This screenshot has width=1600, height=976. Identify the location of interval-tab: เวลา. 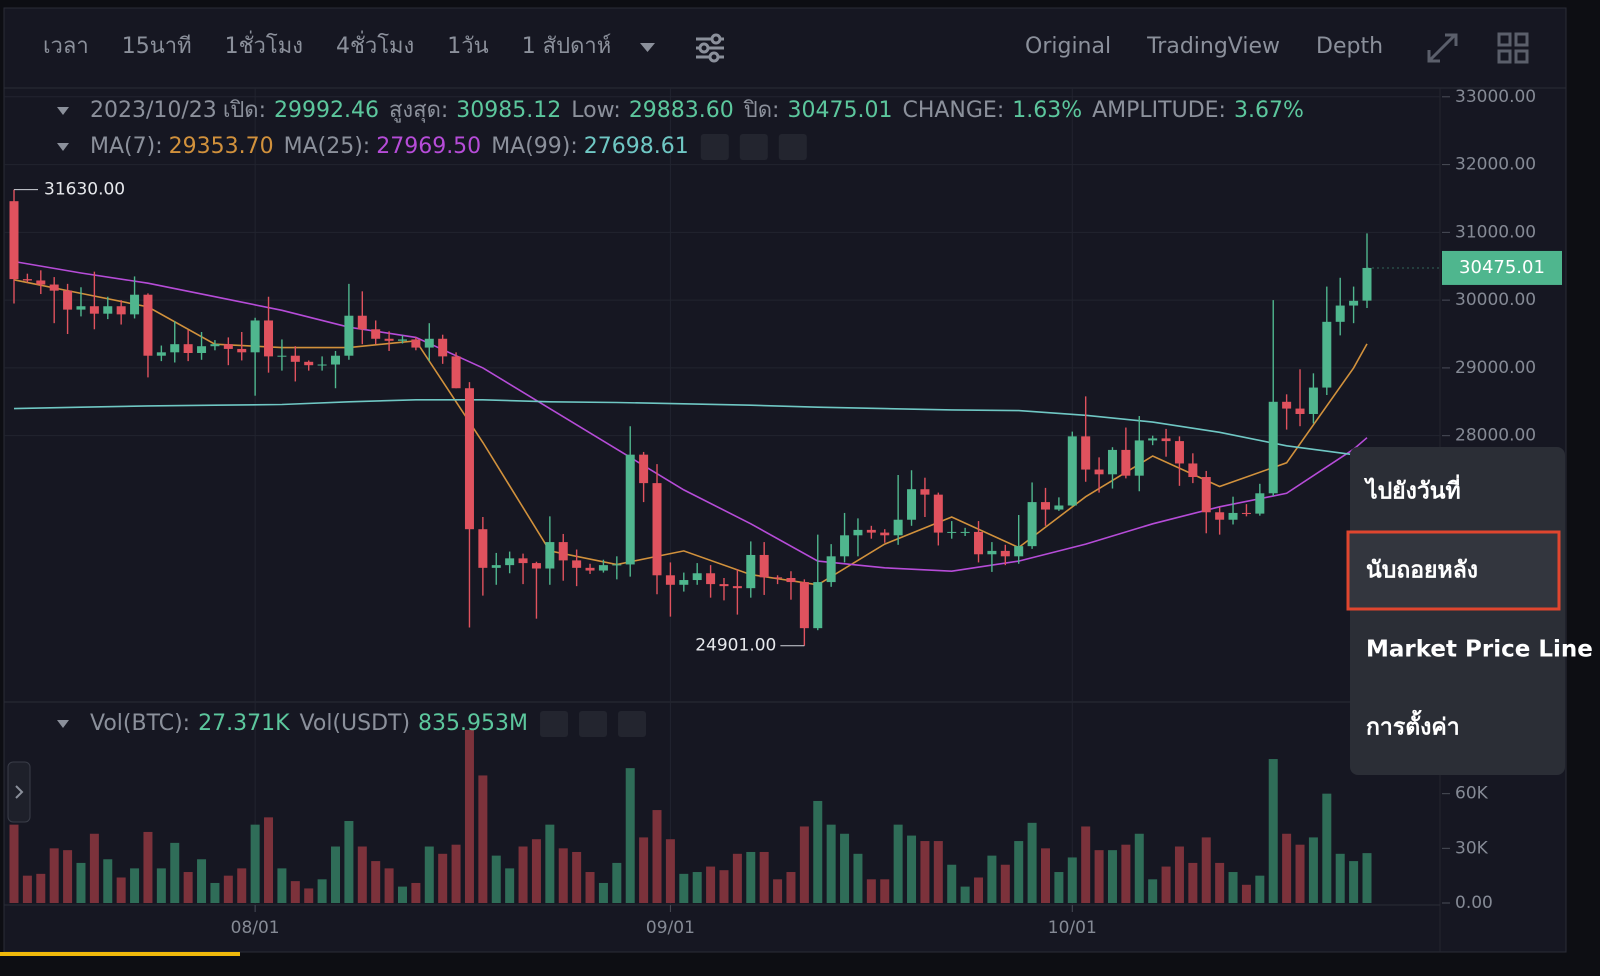
(66, 46).